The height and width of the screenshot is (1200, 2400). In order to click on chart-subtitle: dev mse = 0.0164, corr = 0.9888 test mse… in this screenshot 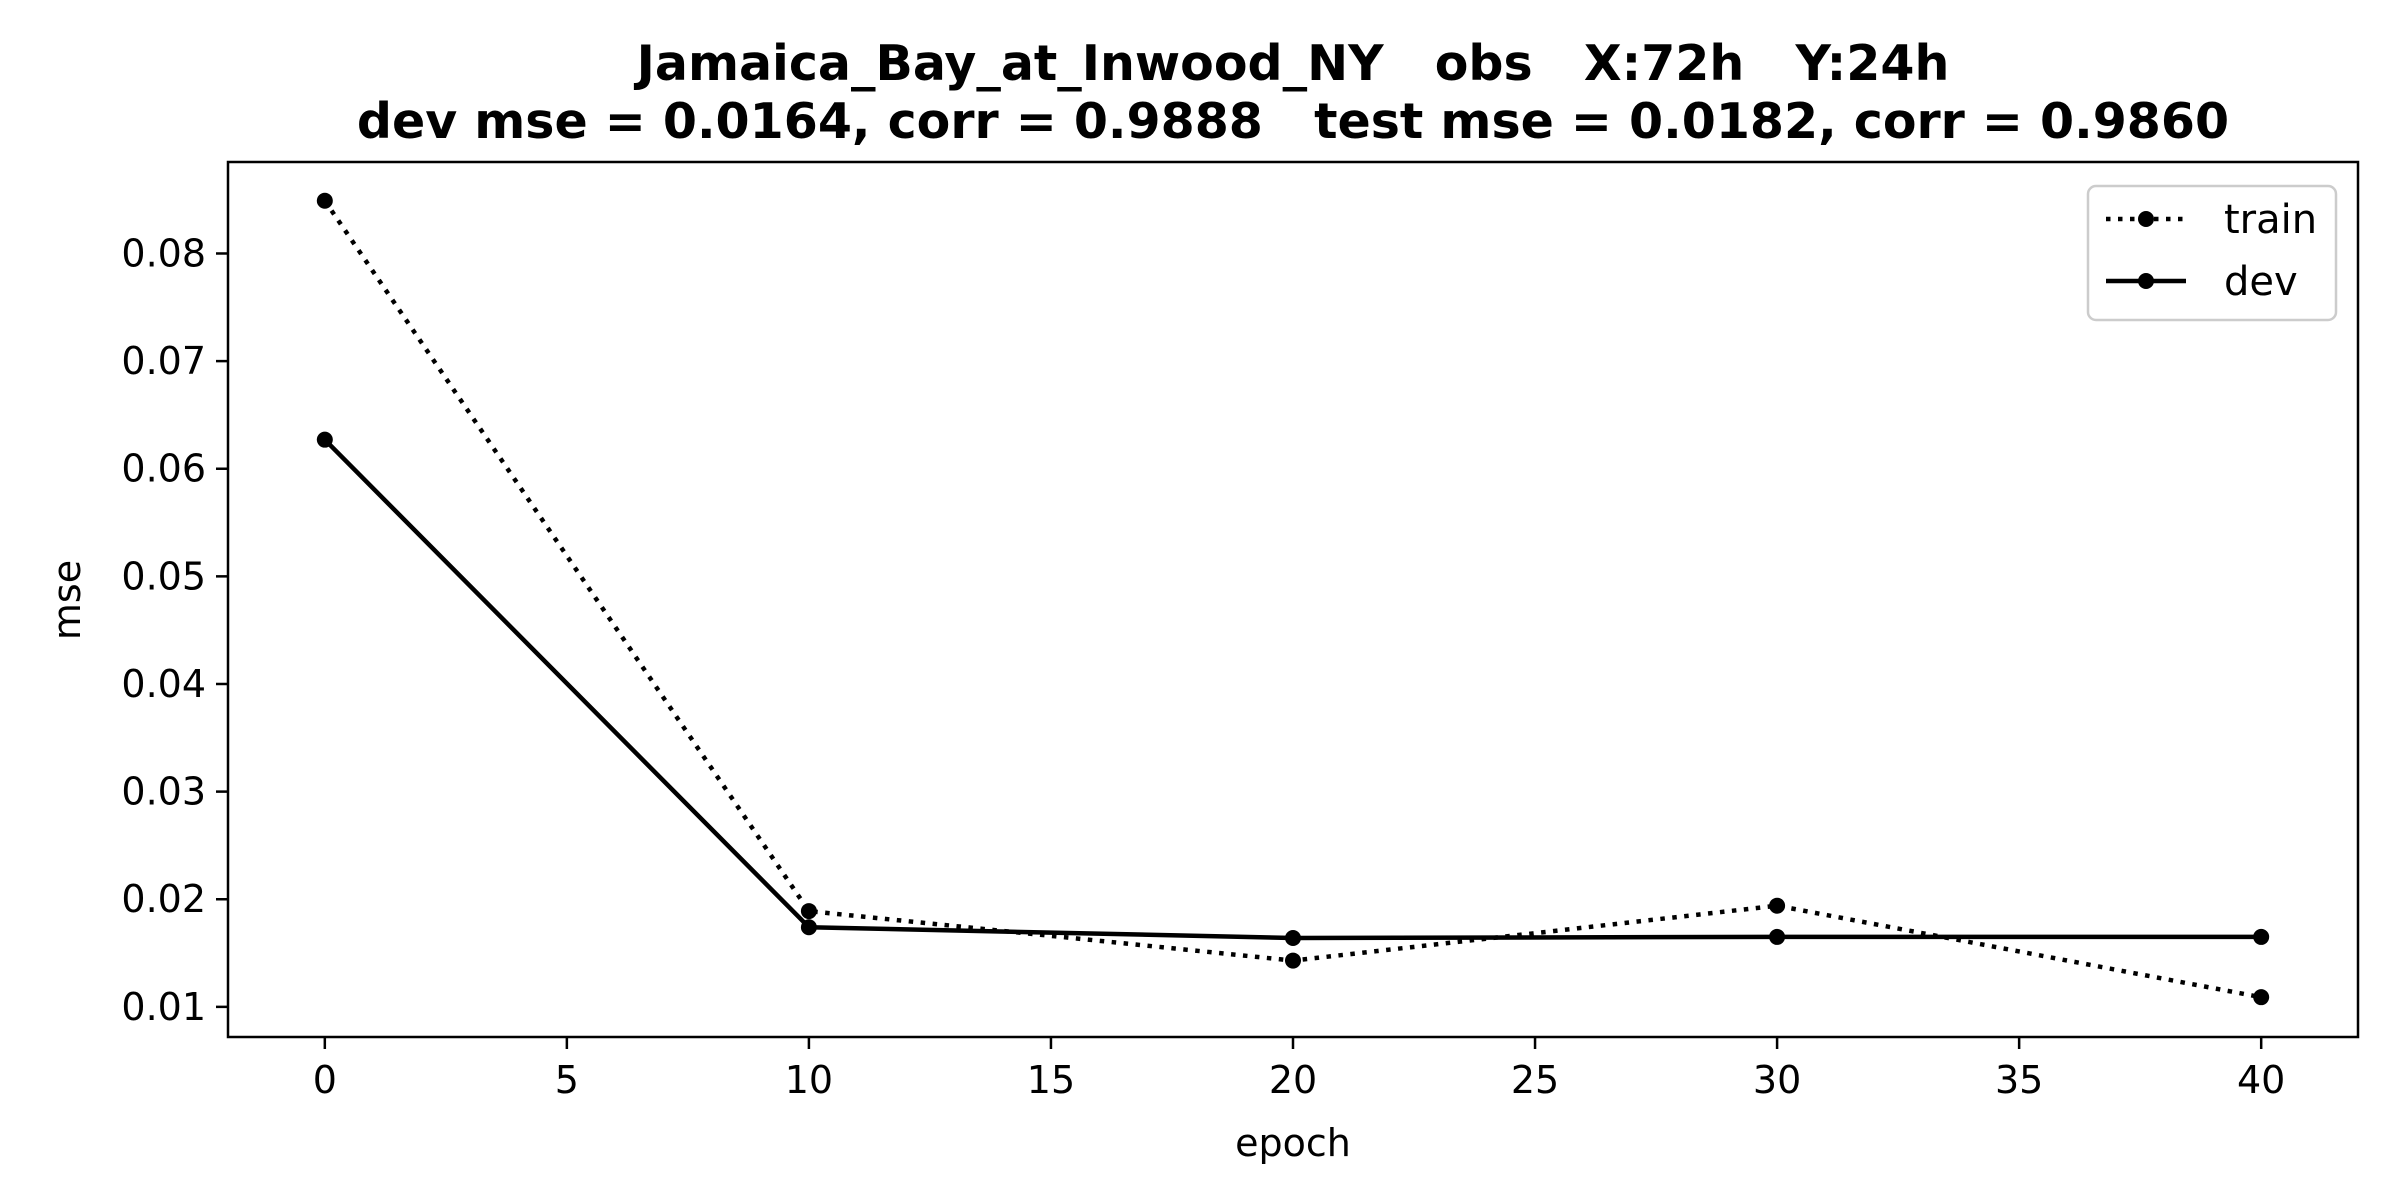, I will do `click(1293, 121)`.